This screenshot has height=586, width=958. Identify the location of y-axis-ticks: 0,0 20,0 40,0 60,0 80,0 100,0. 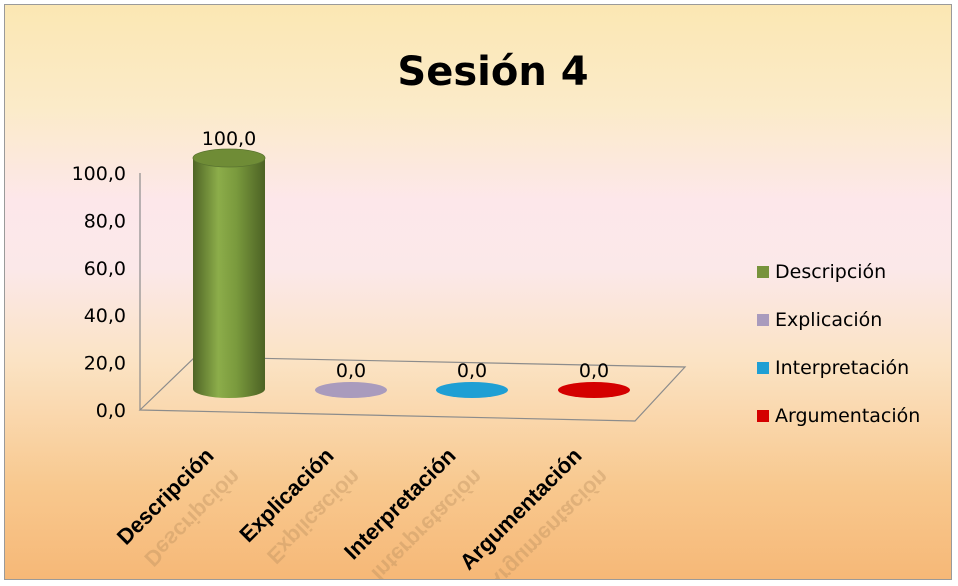
(99, 292).